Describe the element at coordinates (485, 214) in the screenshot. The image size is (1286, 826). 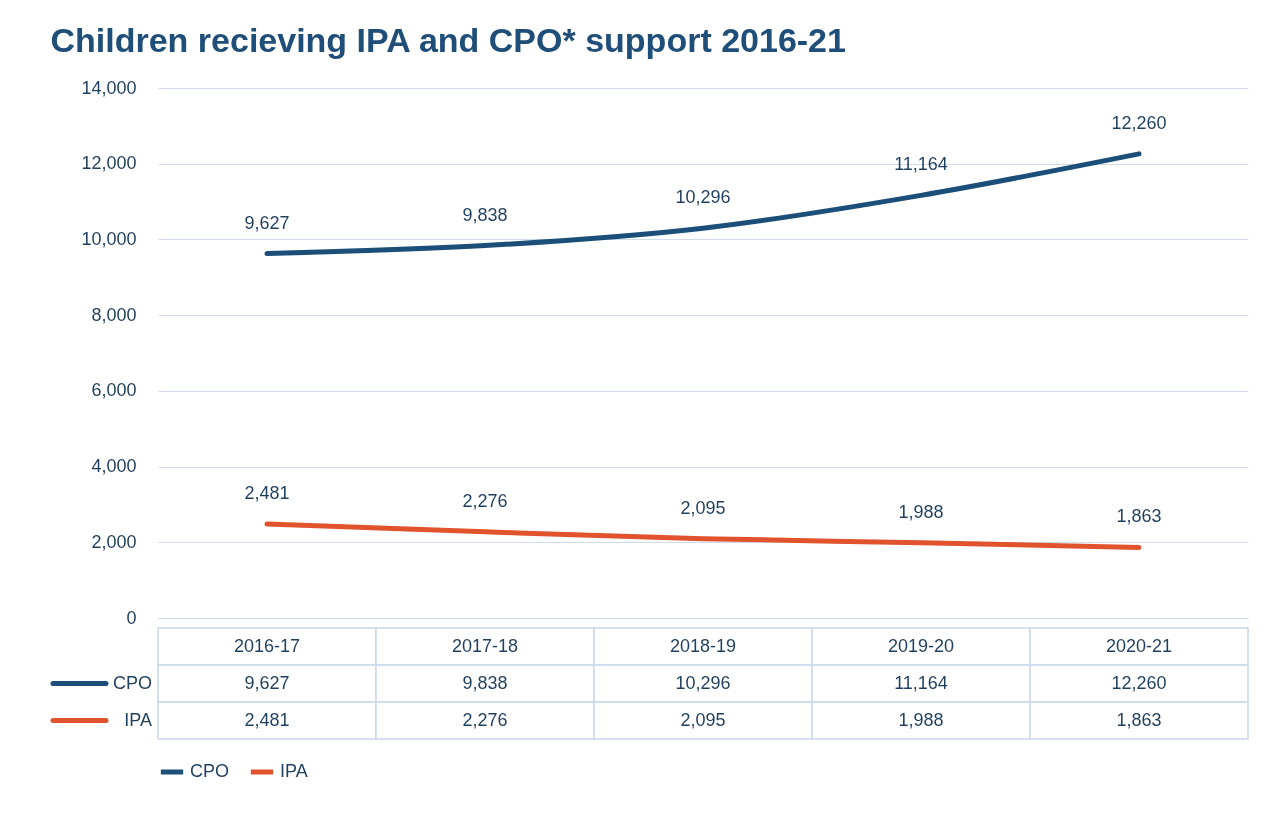
I see `text: 9,838` at that location.